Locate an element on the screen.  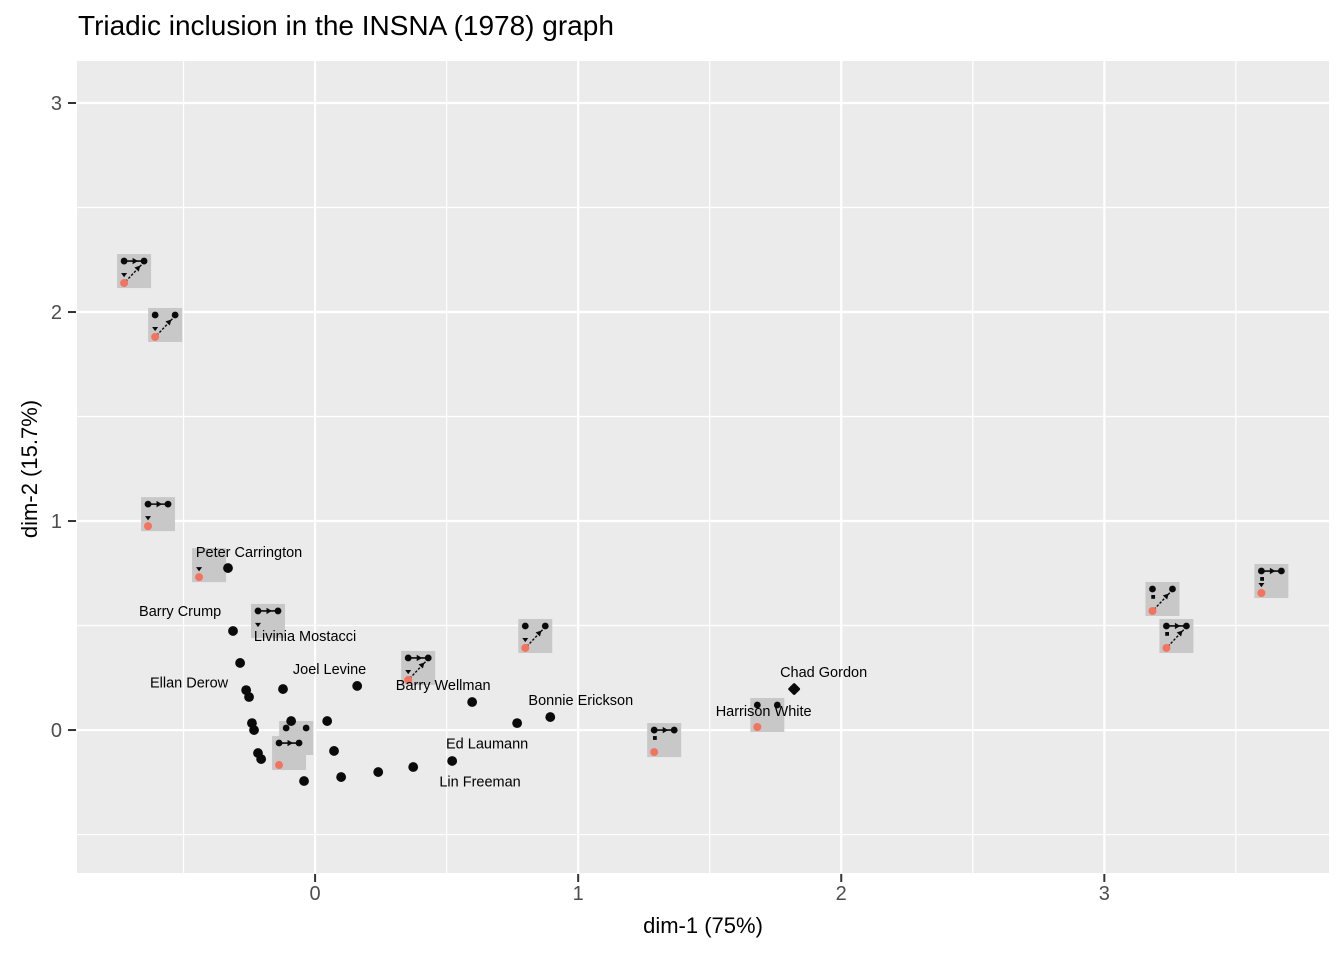
point-label: Livinia Mostacci is located at coordinates (305, 637).